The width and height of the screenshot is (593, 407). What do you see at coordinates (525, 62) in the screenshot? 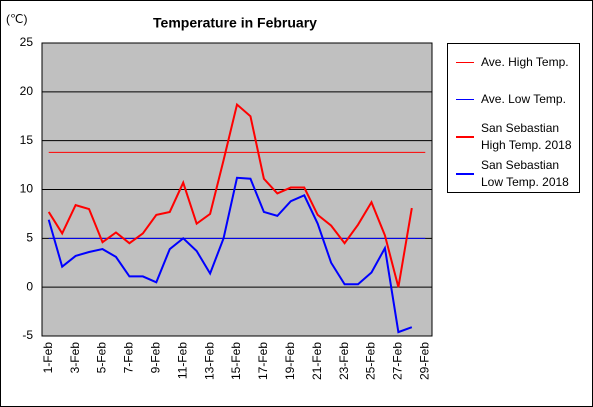
I see `legend-label: Ave. High Temp.` at bounding box center [525, 62].